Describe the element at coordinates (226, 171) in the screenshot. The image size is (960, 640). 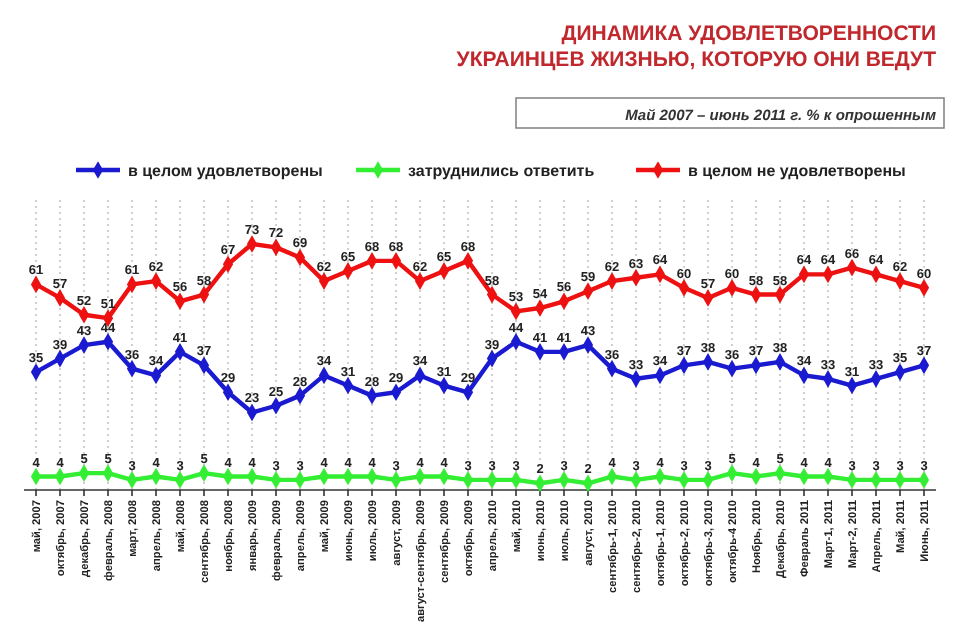
I see `legend-label: в целом удовлетворены` at that location.